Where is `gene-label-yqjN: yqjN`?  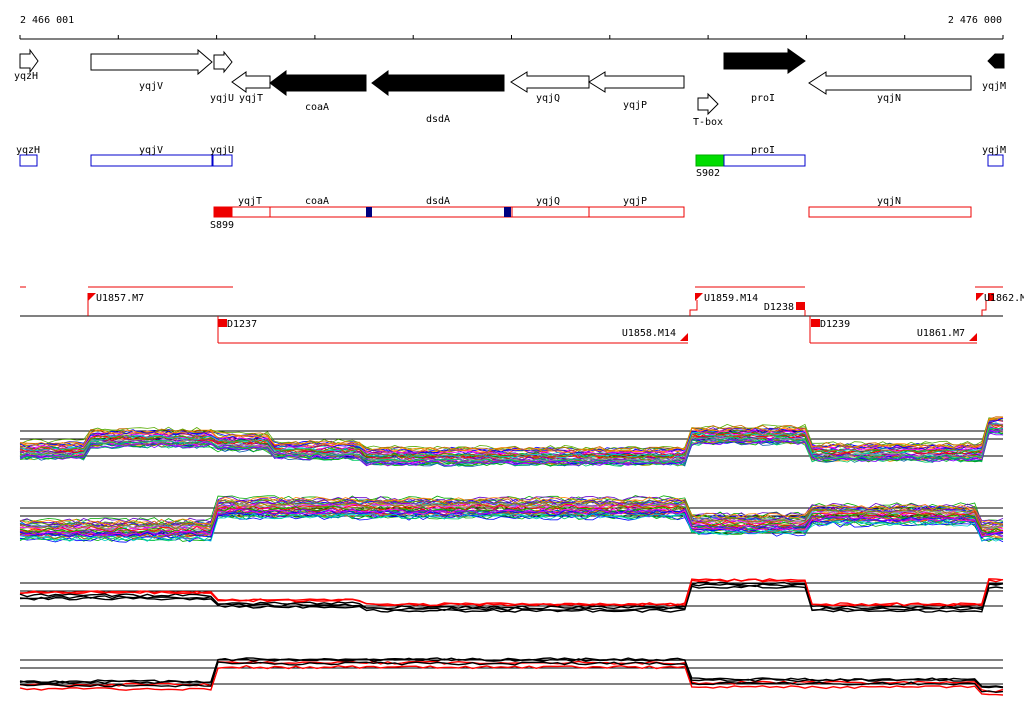
gene-label-yqjN: yqjN is located at coordinates (889, 98).